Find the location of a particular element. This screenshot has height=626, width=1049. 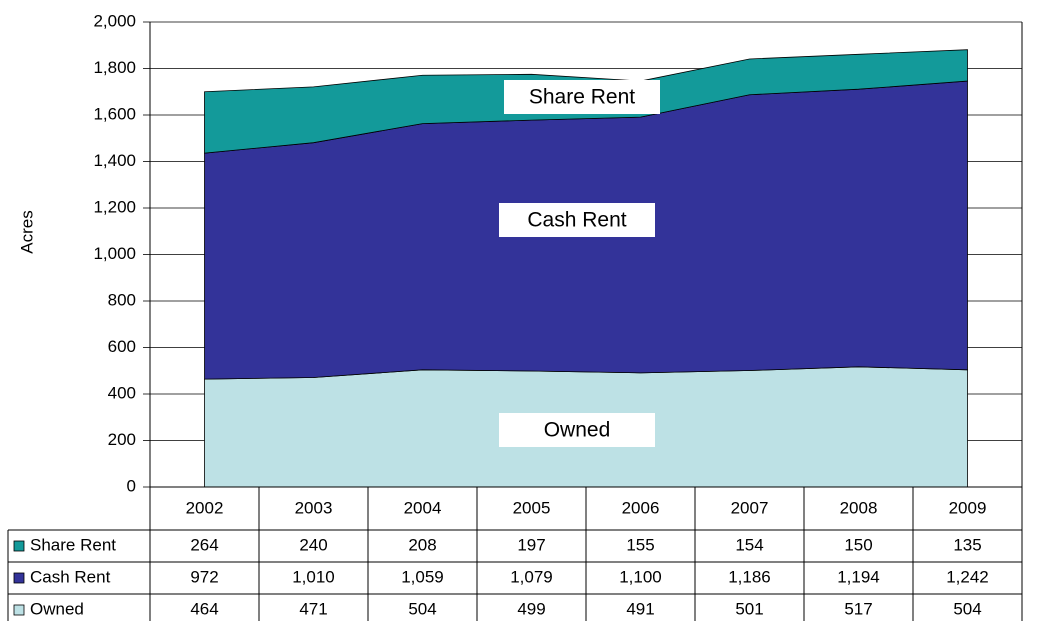

table-value: 1,194 is located at coordinates (858, 576).